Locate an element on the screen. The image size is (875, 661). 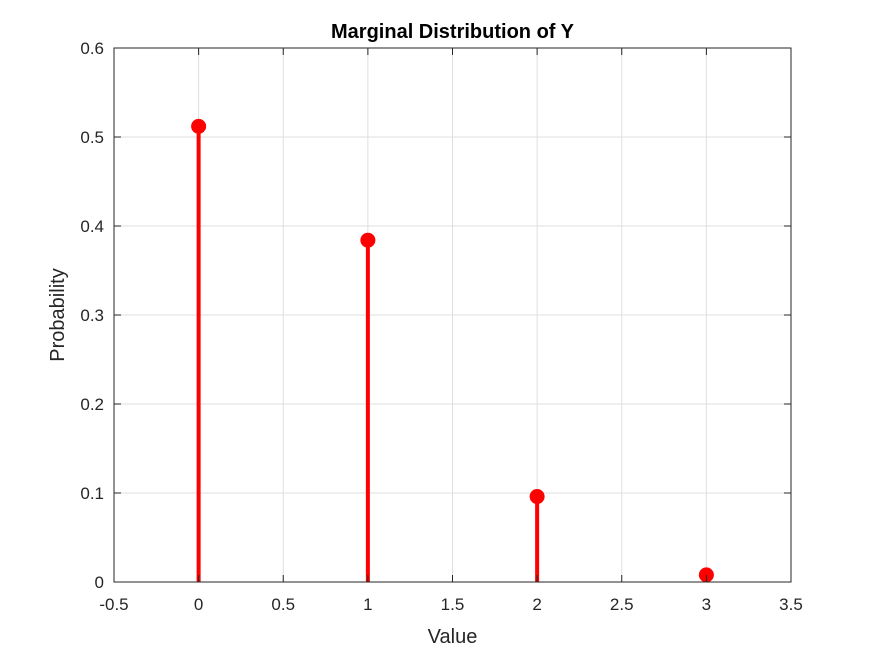
x-tick-label: 1 is located at coordinates (367, 604).